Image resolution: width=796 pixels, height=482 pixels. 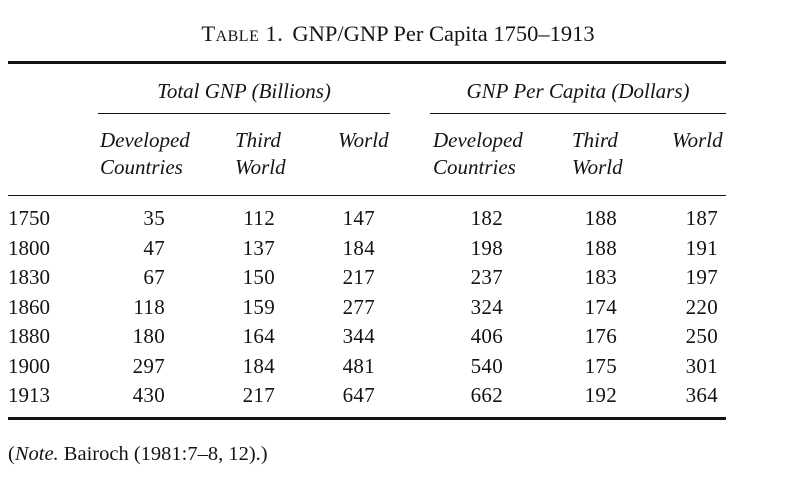 What do you see at coordinates (410, 154) in the screenshot?
I see `header-gap` at bounding box center [410, 154].